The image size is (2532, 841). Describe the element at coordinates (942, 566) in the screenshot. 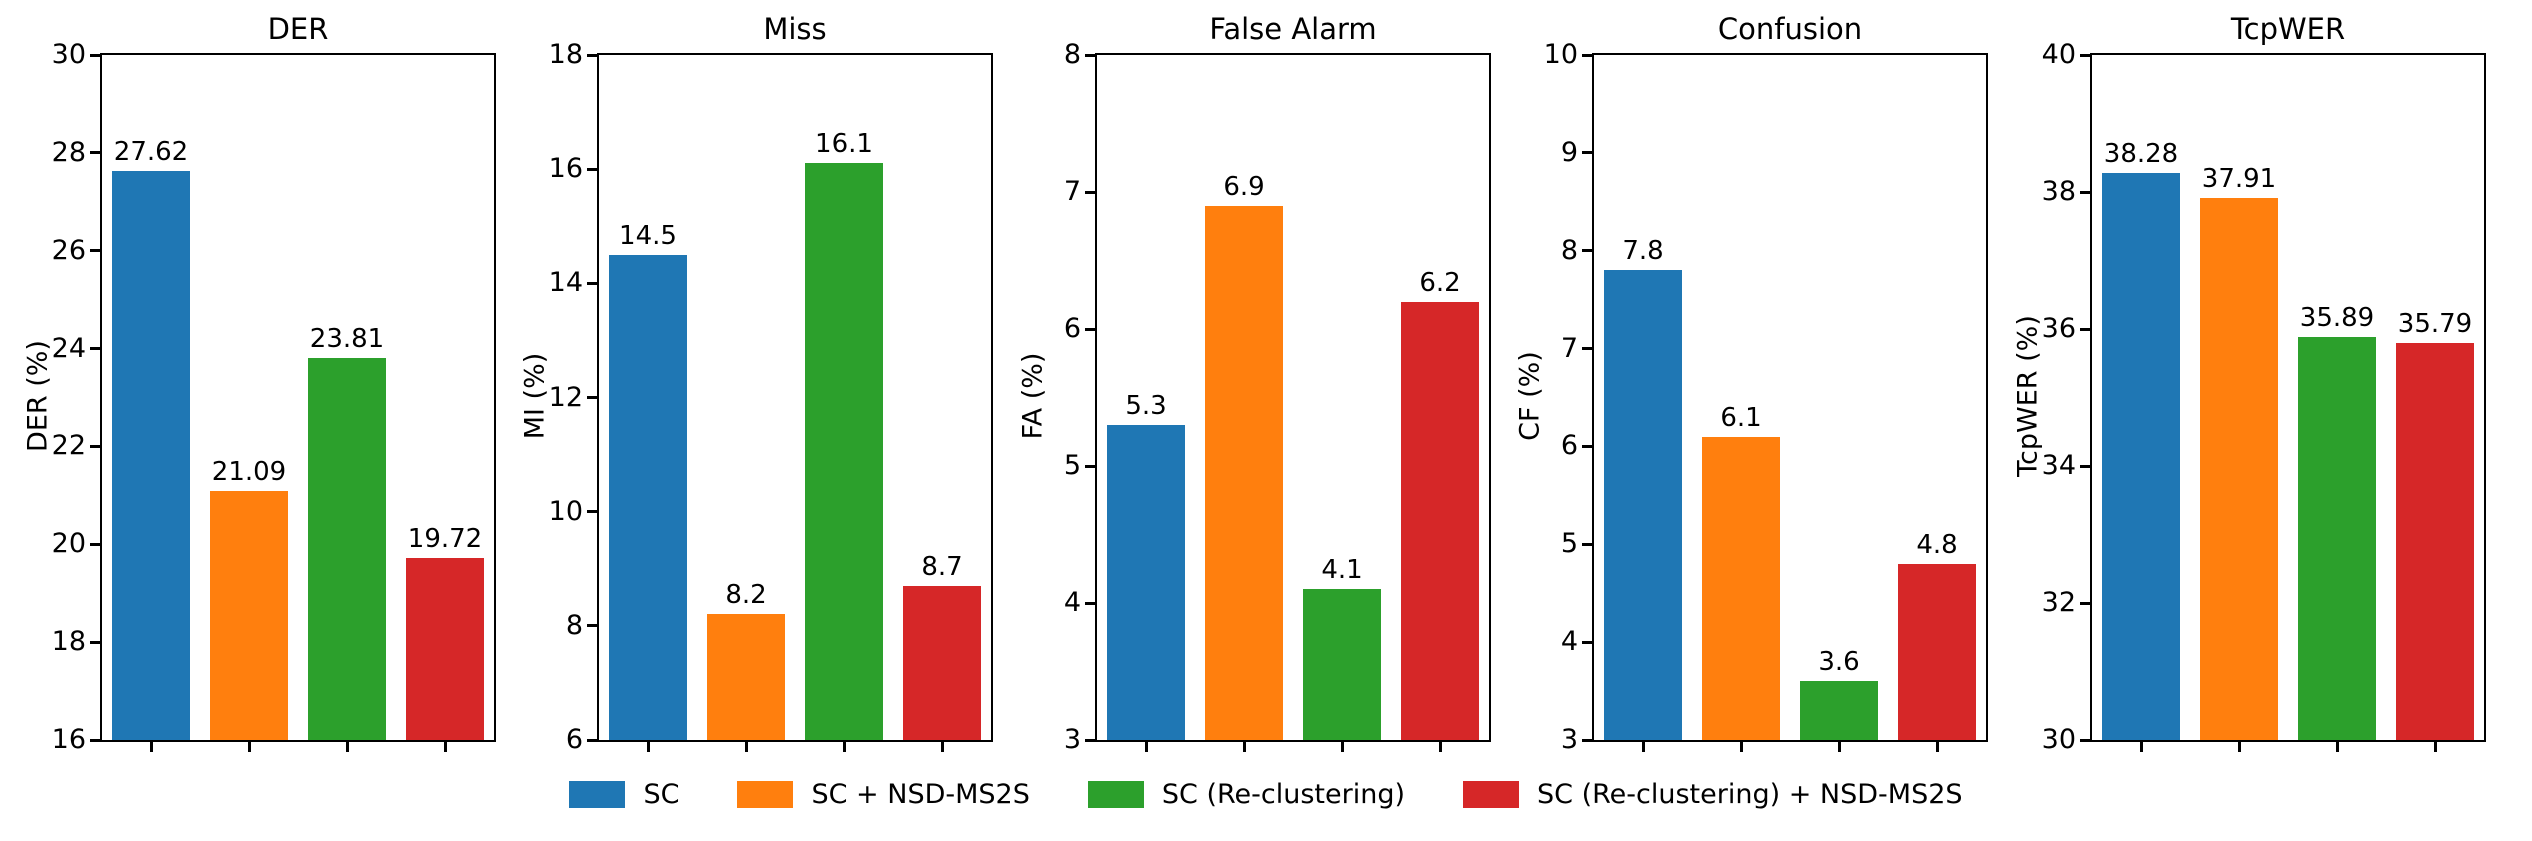

I see `bar-value-label: 8.7` at that location.